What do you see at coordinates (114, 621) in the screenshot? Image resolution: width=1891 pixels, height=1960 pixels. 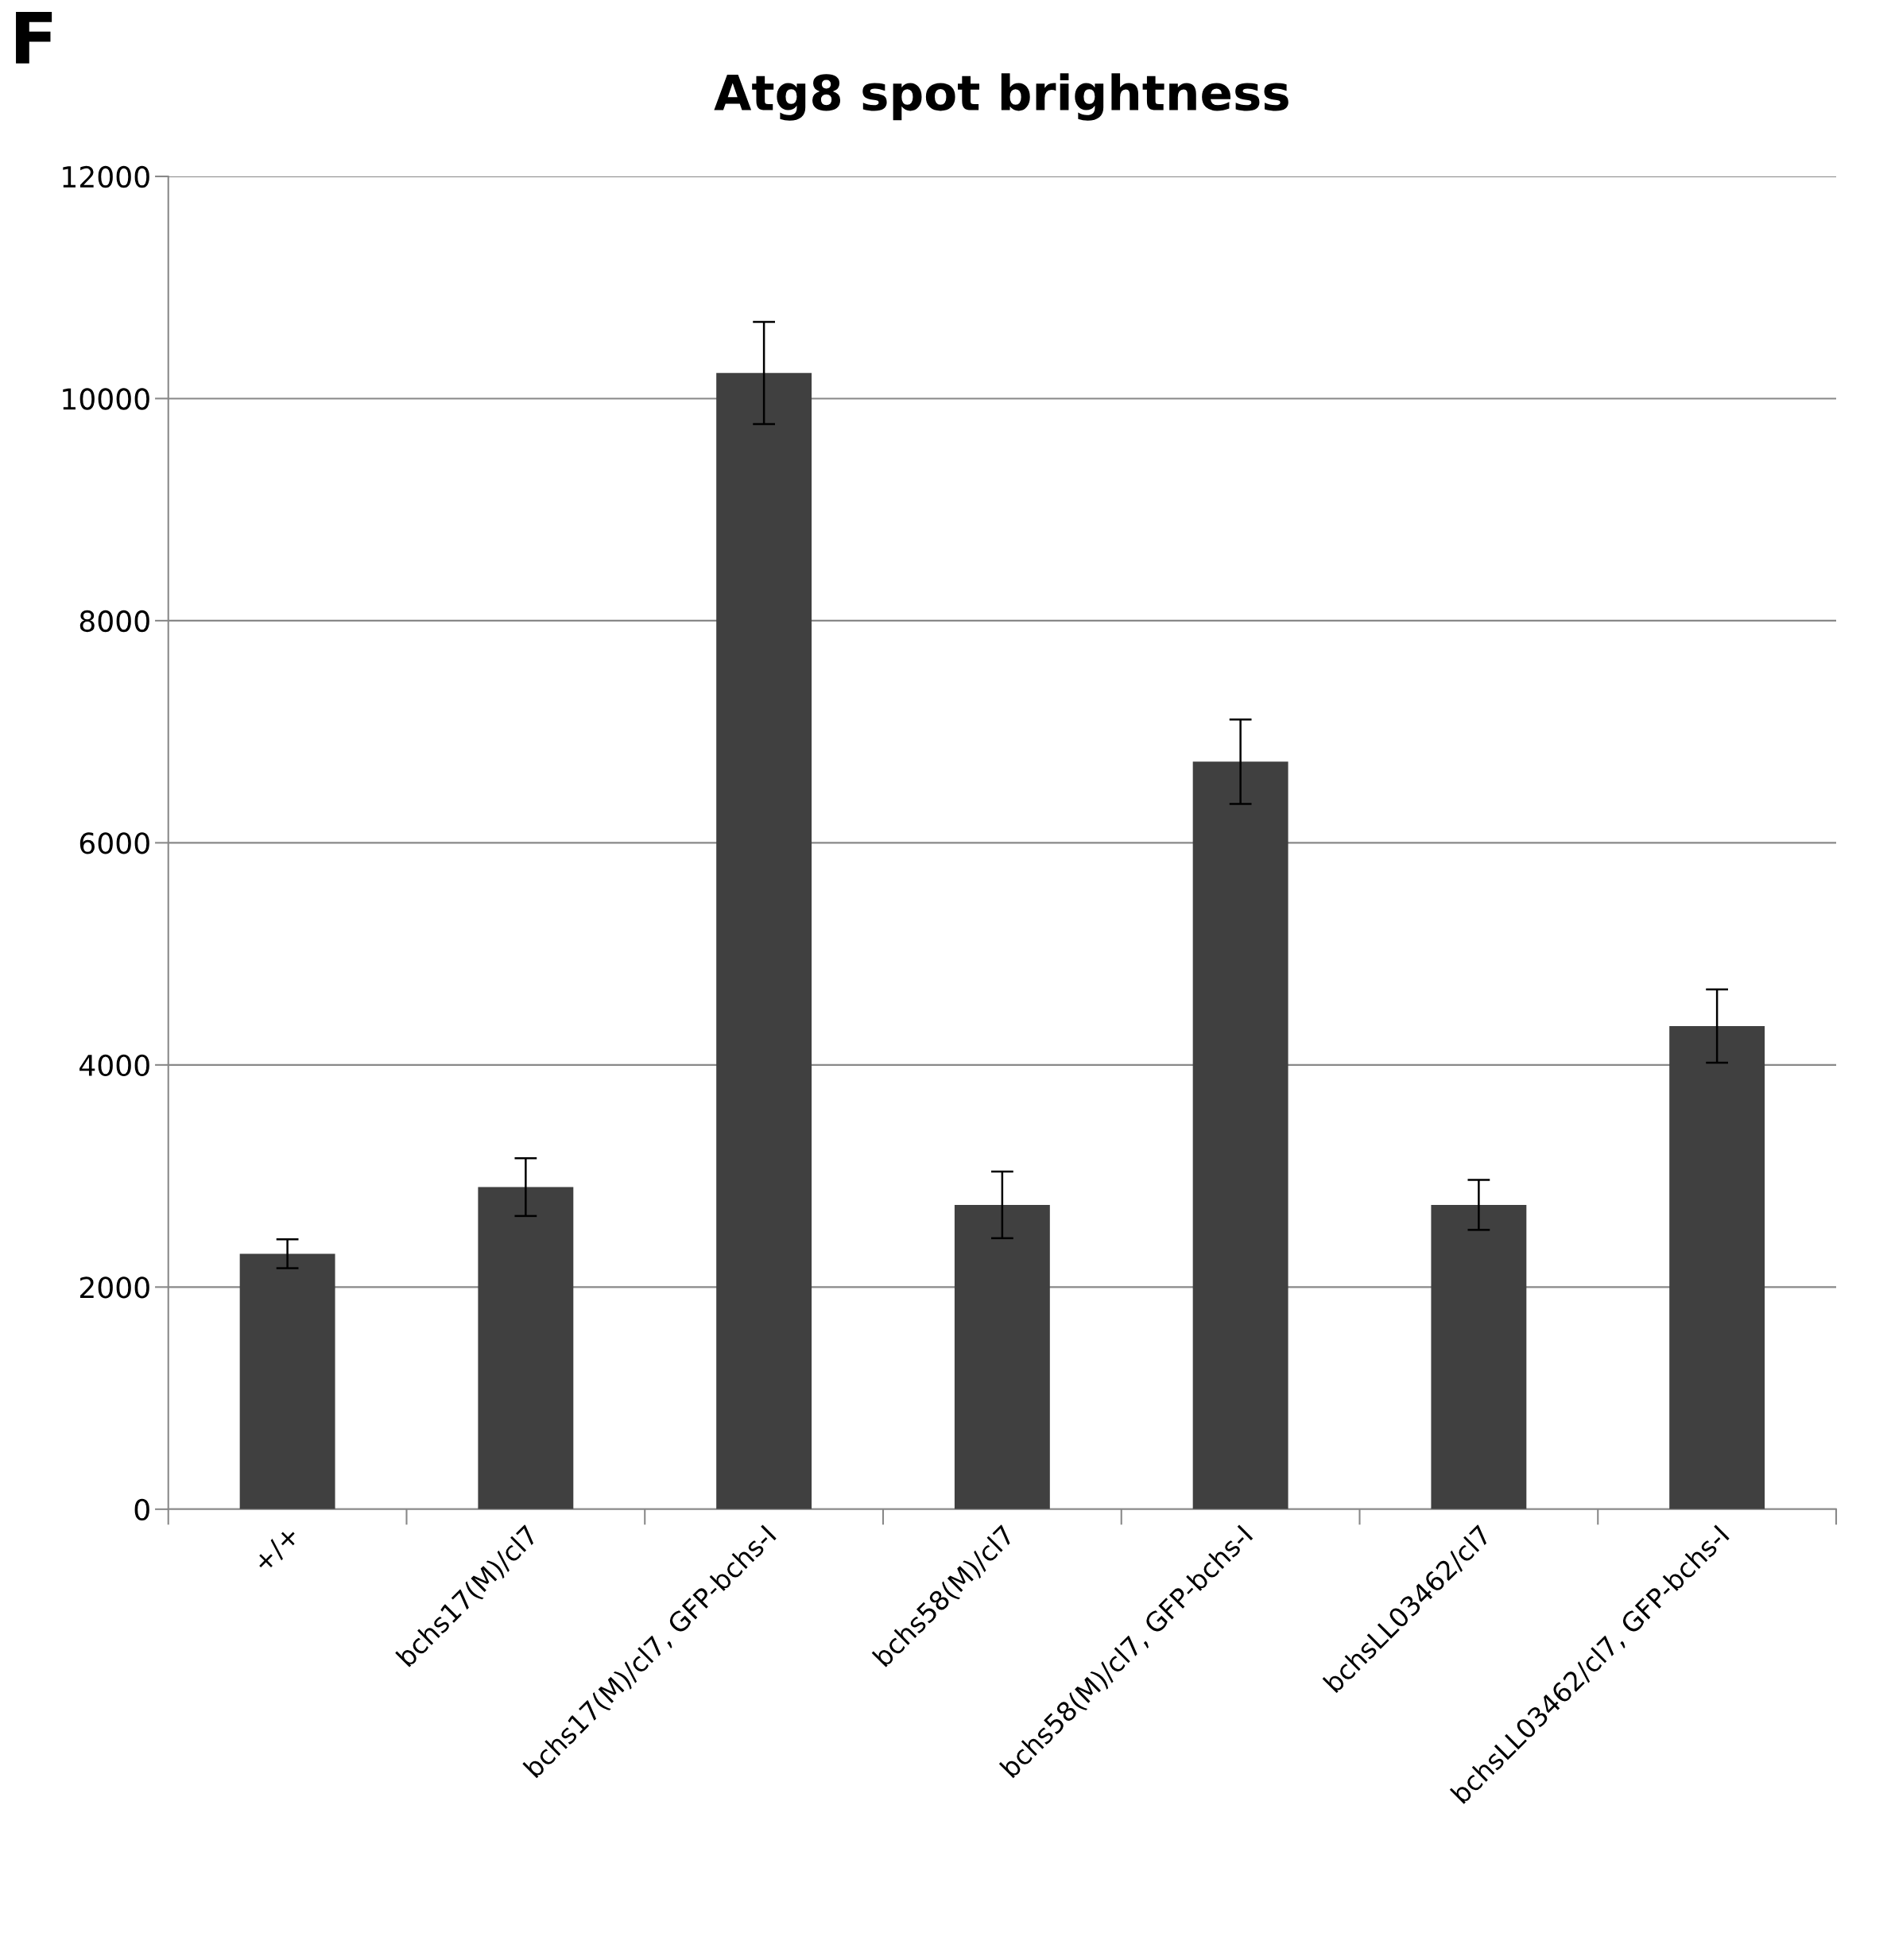 I see `y-tick-label: 8000` at bounding box center [114, 621].